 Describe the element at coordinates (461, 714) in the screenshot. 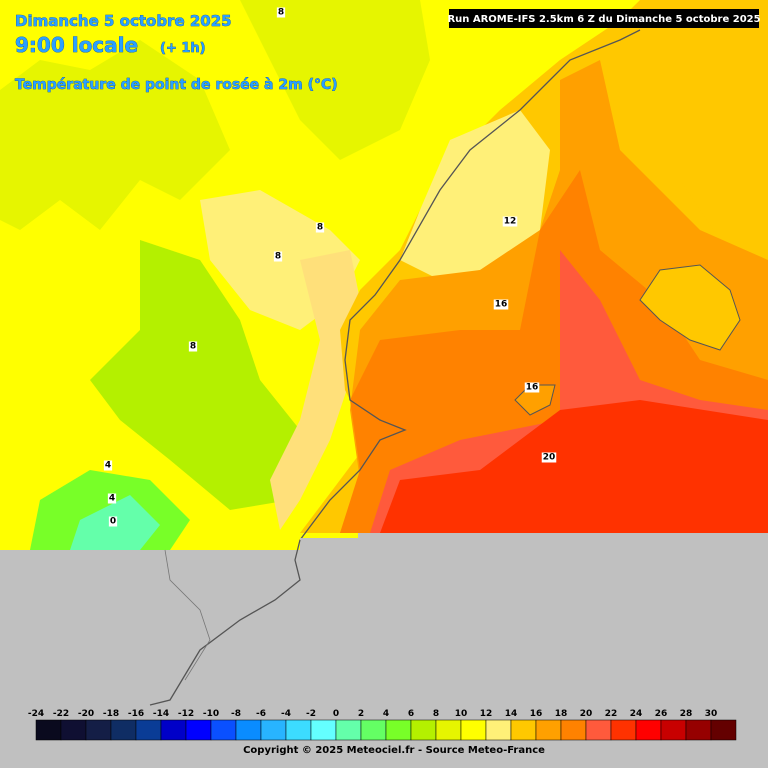

I see `legend-label: 10` at that location.